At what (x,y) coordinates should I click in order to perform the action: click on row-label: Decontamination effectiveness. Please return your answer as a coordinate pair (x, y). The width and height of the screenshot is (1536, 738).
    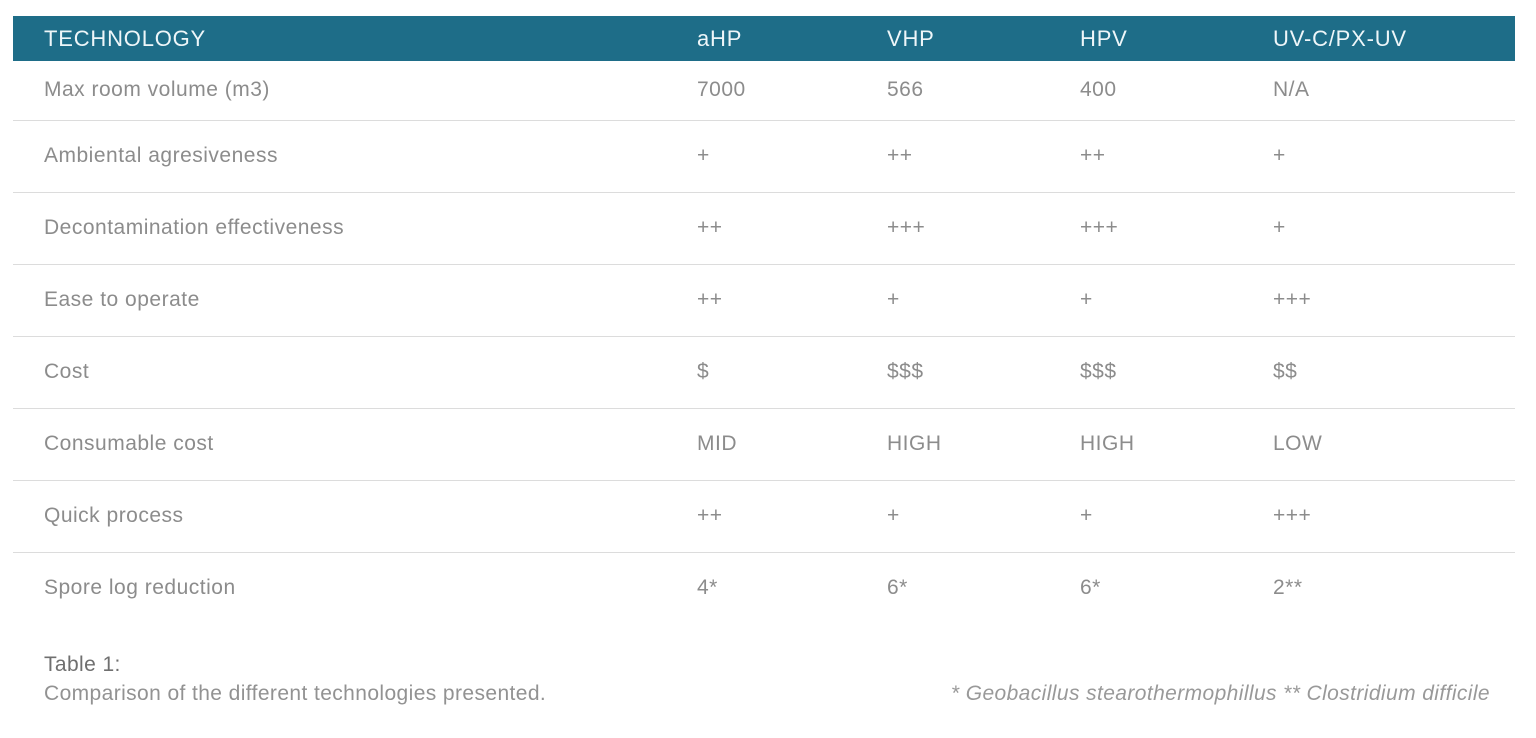
    Looking at the image, I should click on (194, 227).